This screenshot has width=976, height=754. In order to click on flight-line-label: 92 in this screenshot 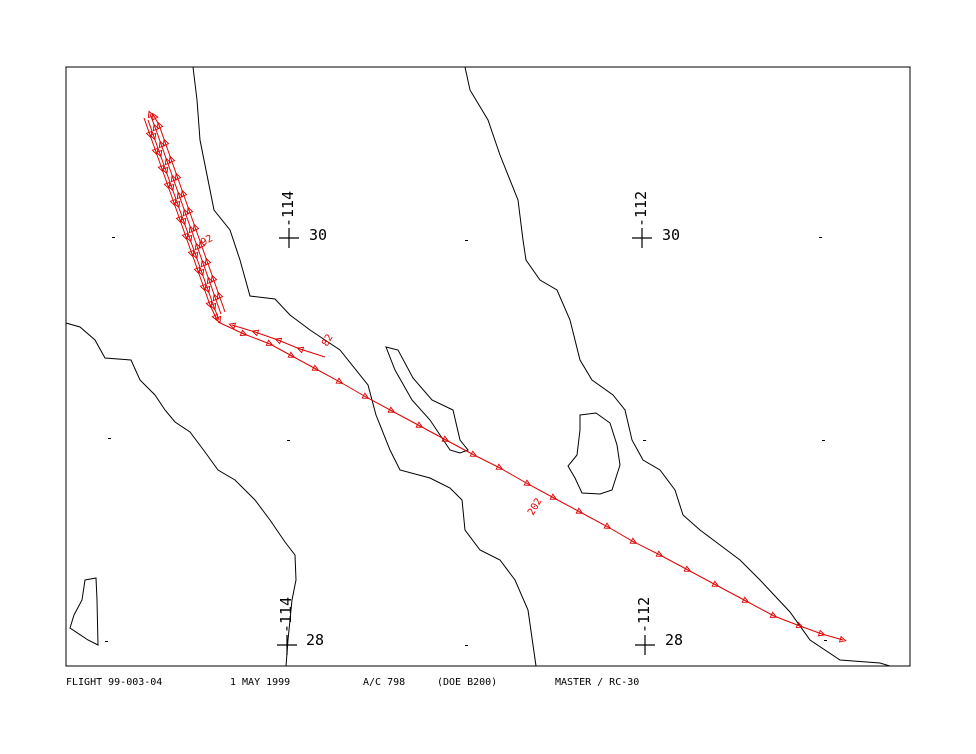, I will do `click(207, 241)`.